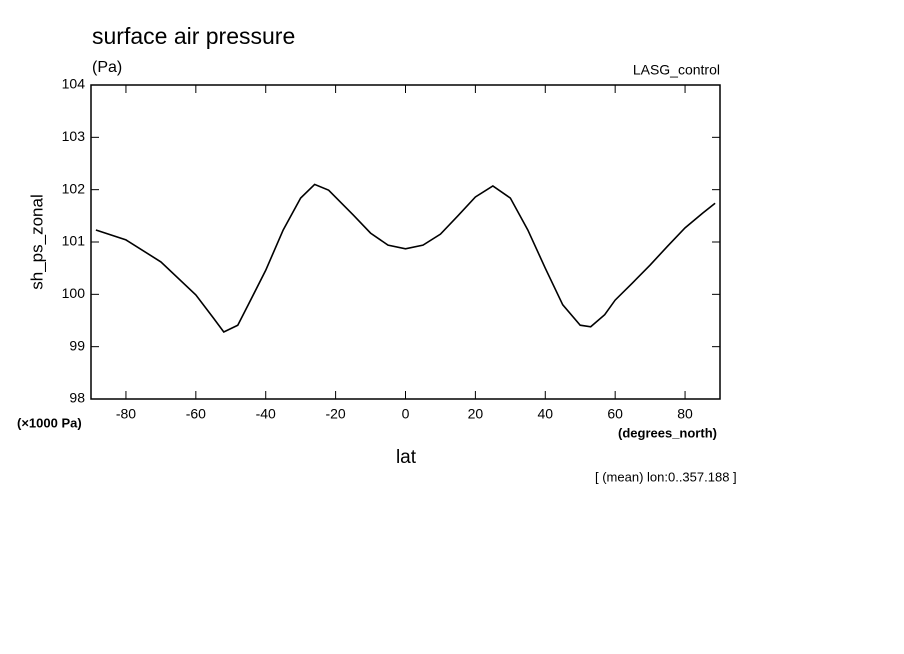  Describe the element at coordinates (545, 414) in the screenshot. I see `x-tick-label: 40` at that location.